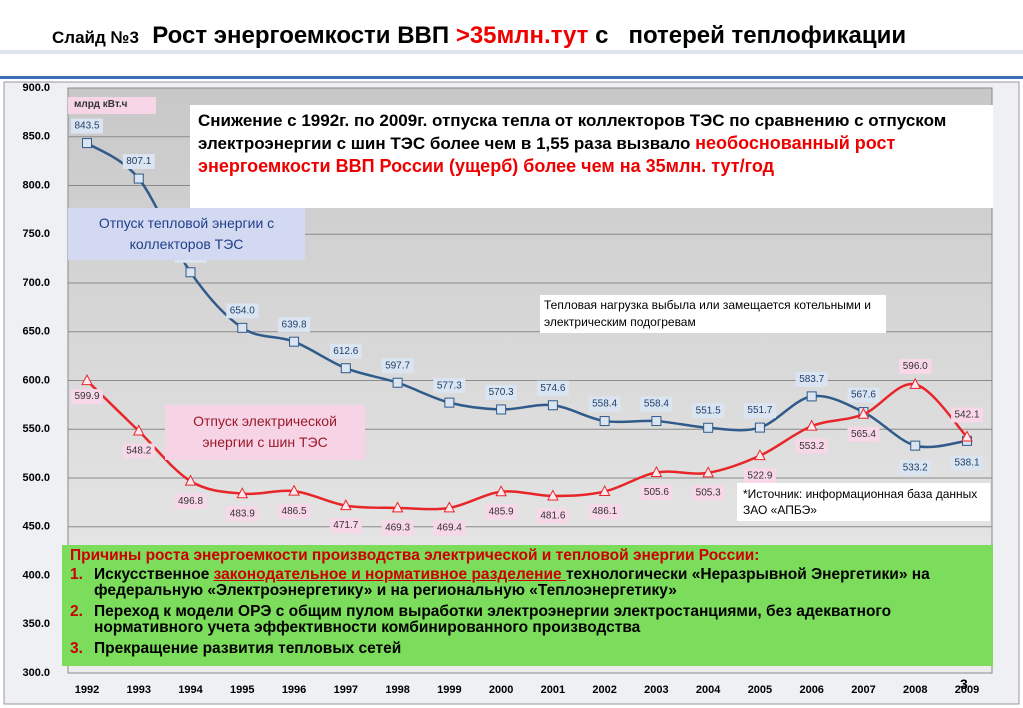 The height and width of the screenshot is (708, 1023). What do you see at coordinates (36, 88) in the screenshot?
I see `y-tick-label: 900.0` at bounding box center [36, 88].